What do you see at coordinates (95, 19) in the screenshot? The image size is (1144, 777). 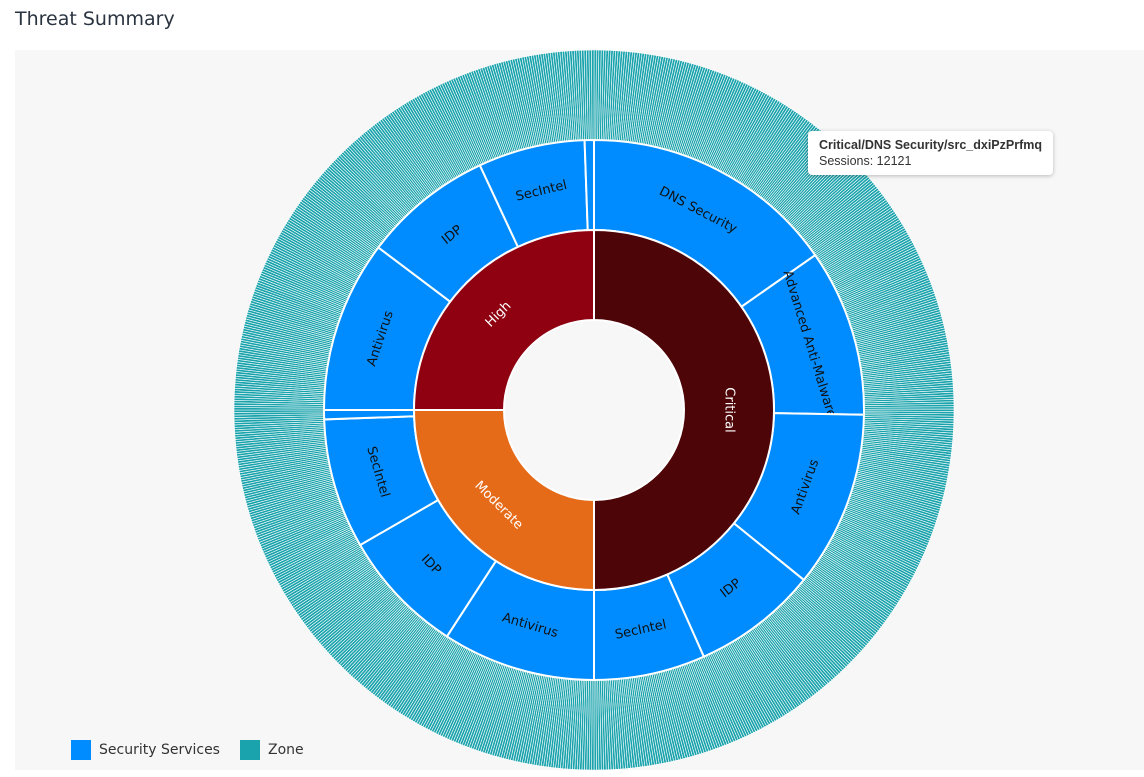 I see `page-title: Threat Summary` at bounding box center [95, 19].